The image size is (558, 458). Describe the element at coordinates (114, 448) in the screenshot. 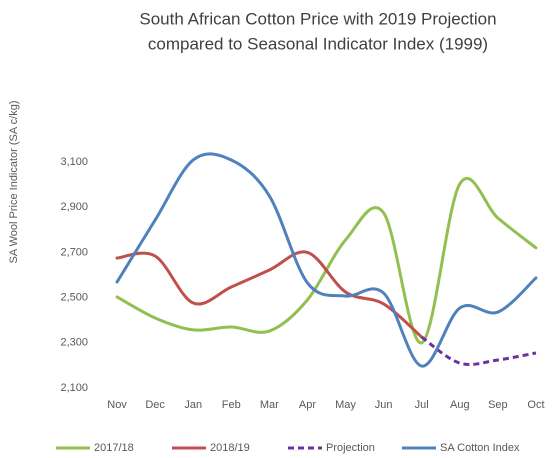

I see `legend-label: 2017/18` at that location.